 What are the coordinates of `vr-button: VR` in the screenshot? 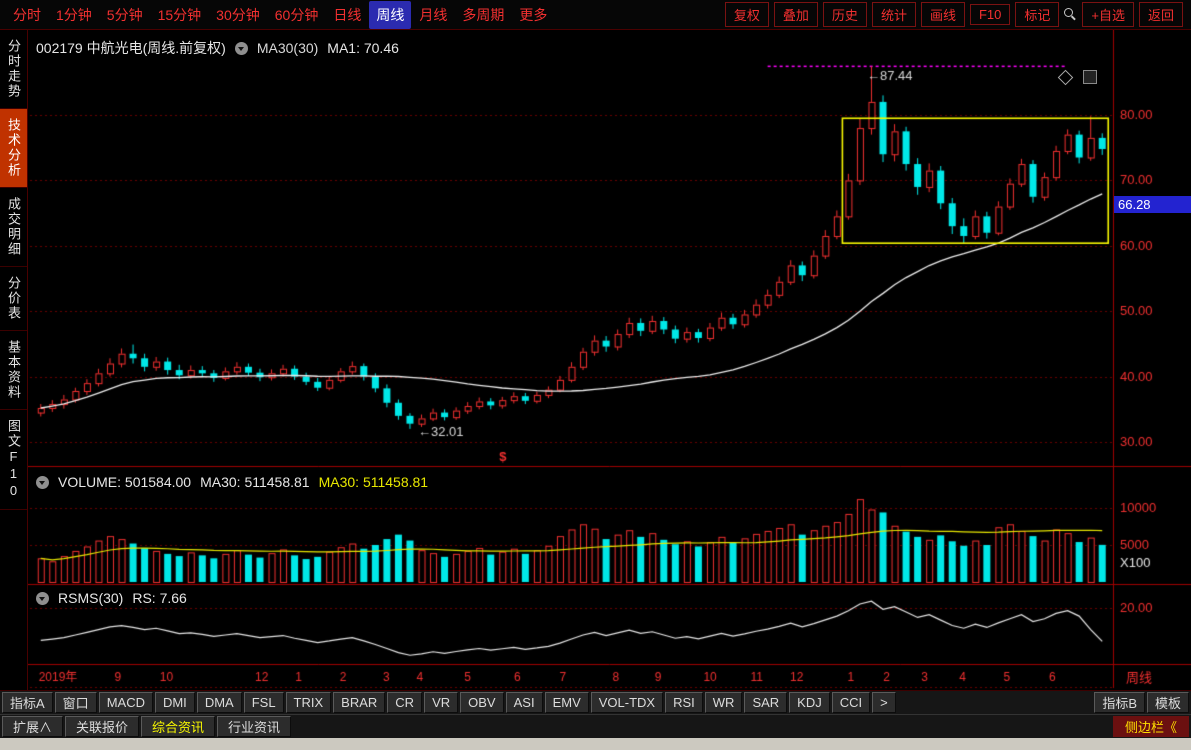 It's located at (441, 702).